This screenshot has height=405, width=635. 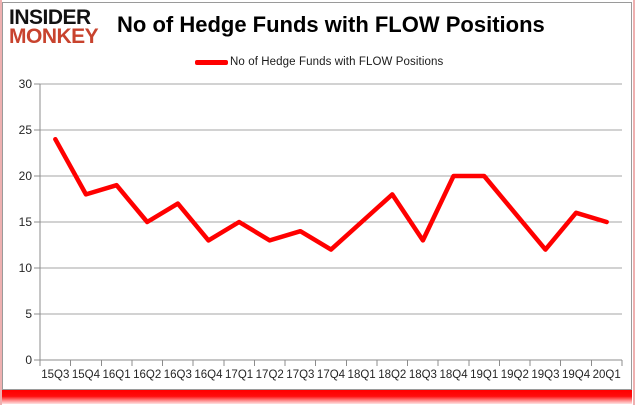 What do you see at coordinates (26, 176) in the screenshot?
I see `y-axis-tick-label: 20` at bounding box center [26, 176].